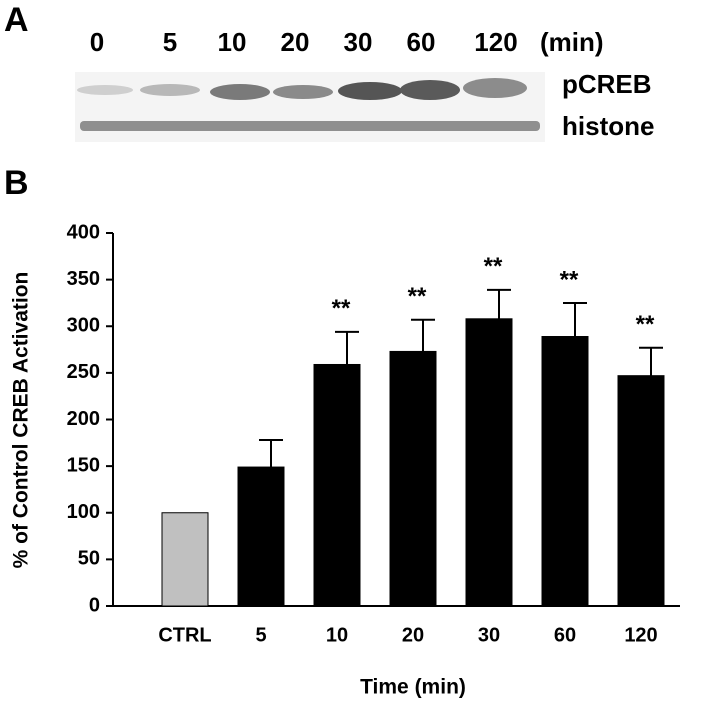  Describe the element at coordinates (97, 42) in the screenshot. I see `lane-label: 0` at that location.